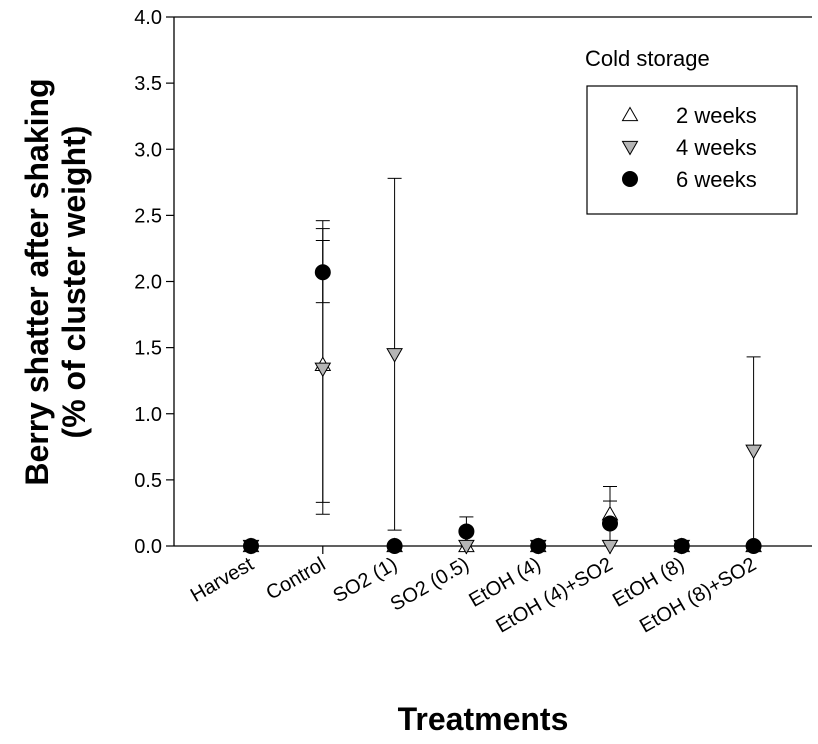 The width and height of the screenshot is (818, 744). What do you see at coordinates (716, 147) in the screenshot?
I see `legend-label: 4 weeks` at bounding box center [716, 147].